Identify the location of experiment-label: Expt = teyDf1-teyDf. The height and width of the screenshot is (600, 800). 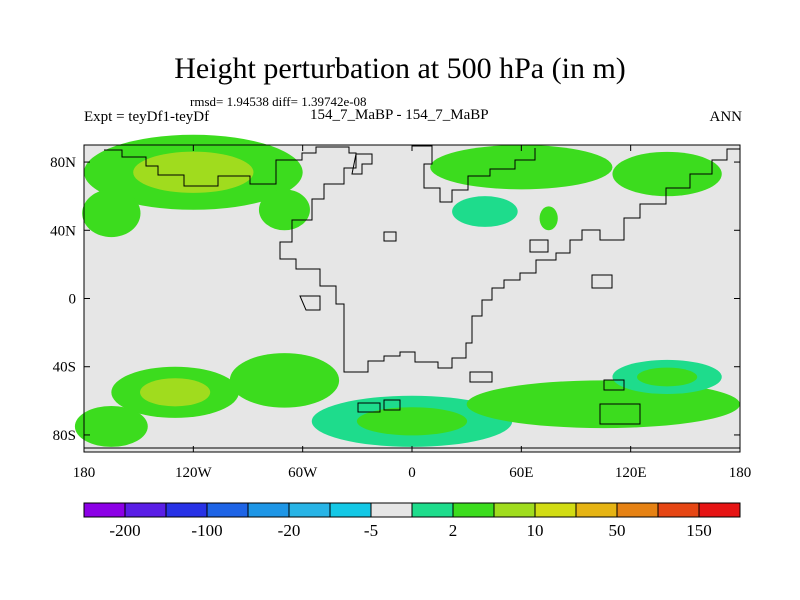
(147, 117).